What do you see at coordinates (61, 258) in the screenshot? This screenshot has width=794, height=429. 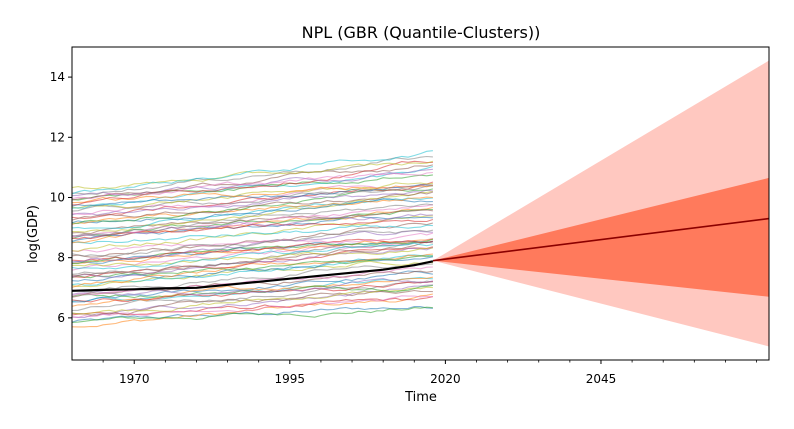 I see `y-tick-label: 8` at bounding box center [61, 258].